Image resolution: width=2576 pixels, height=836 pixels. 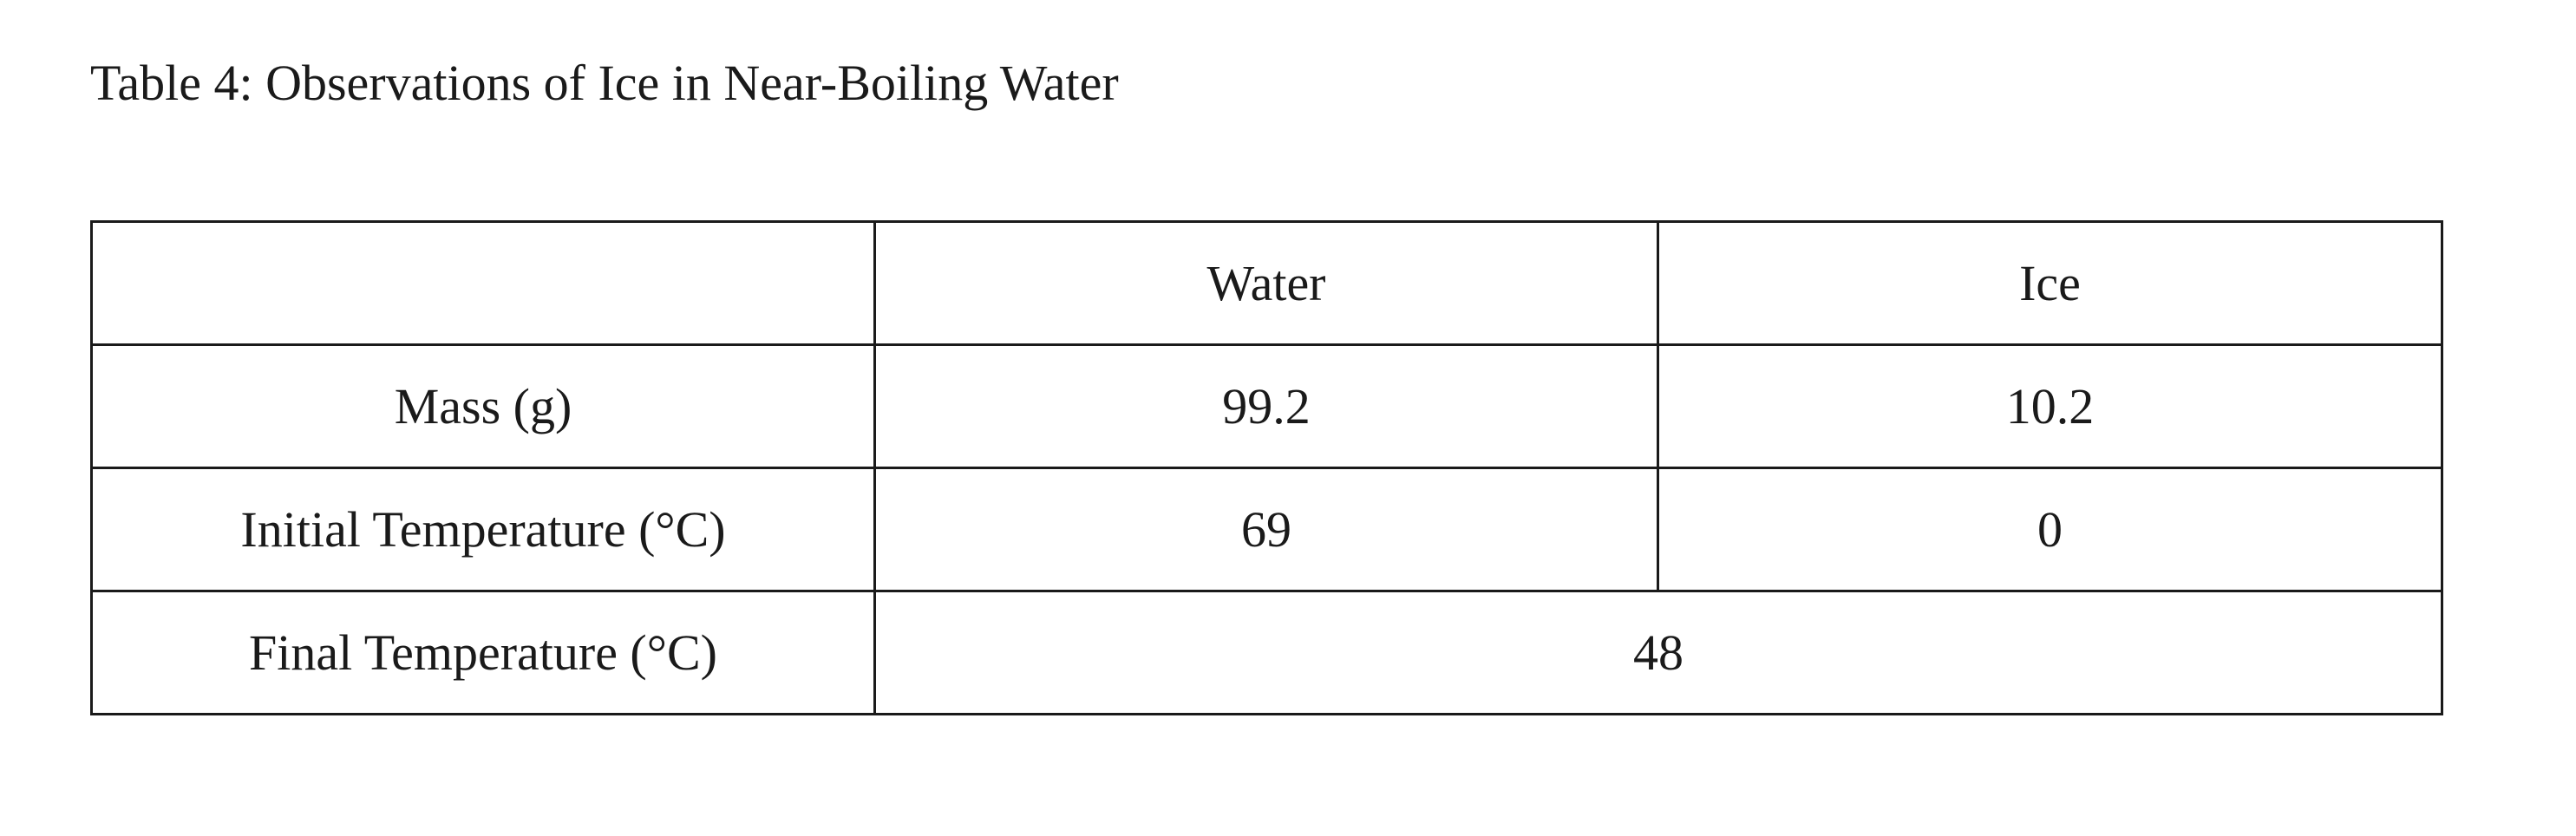 What do you see at coordinates (483, 529) in the screenshot?
I see `row-label: Initial Temperature (°C)` at bounding box center [483, 529].